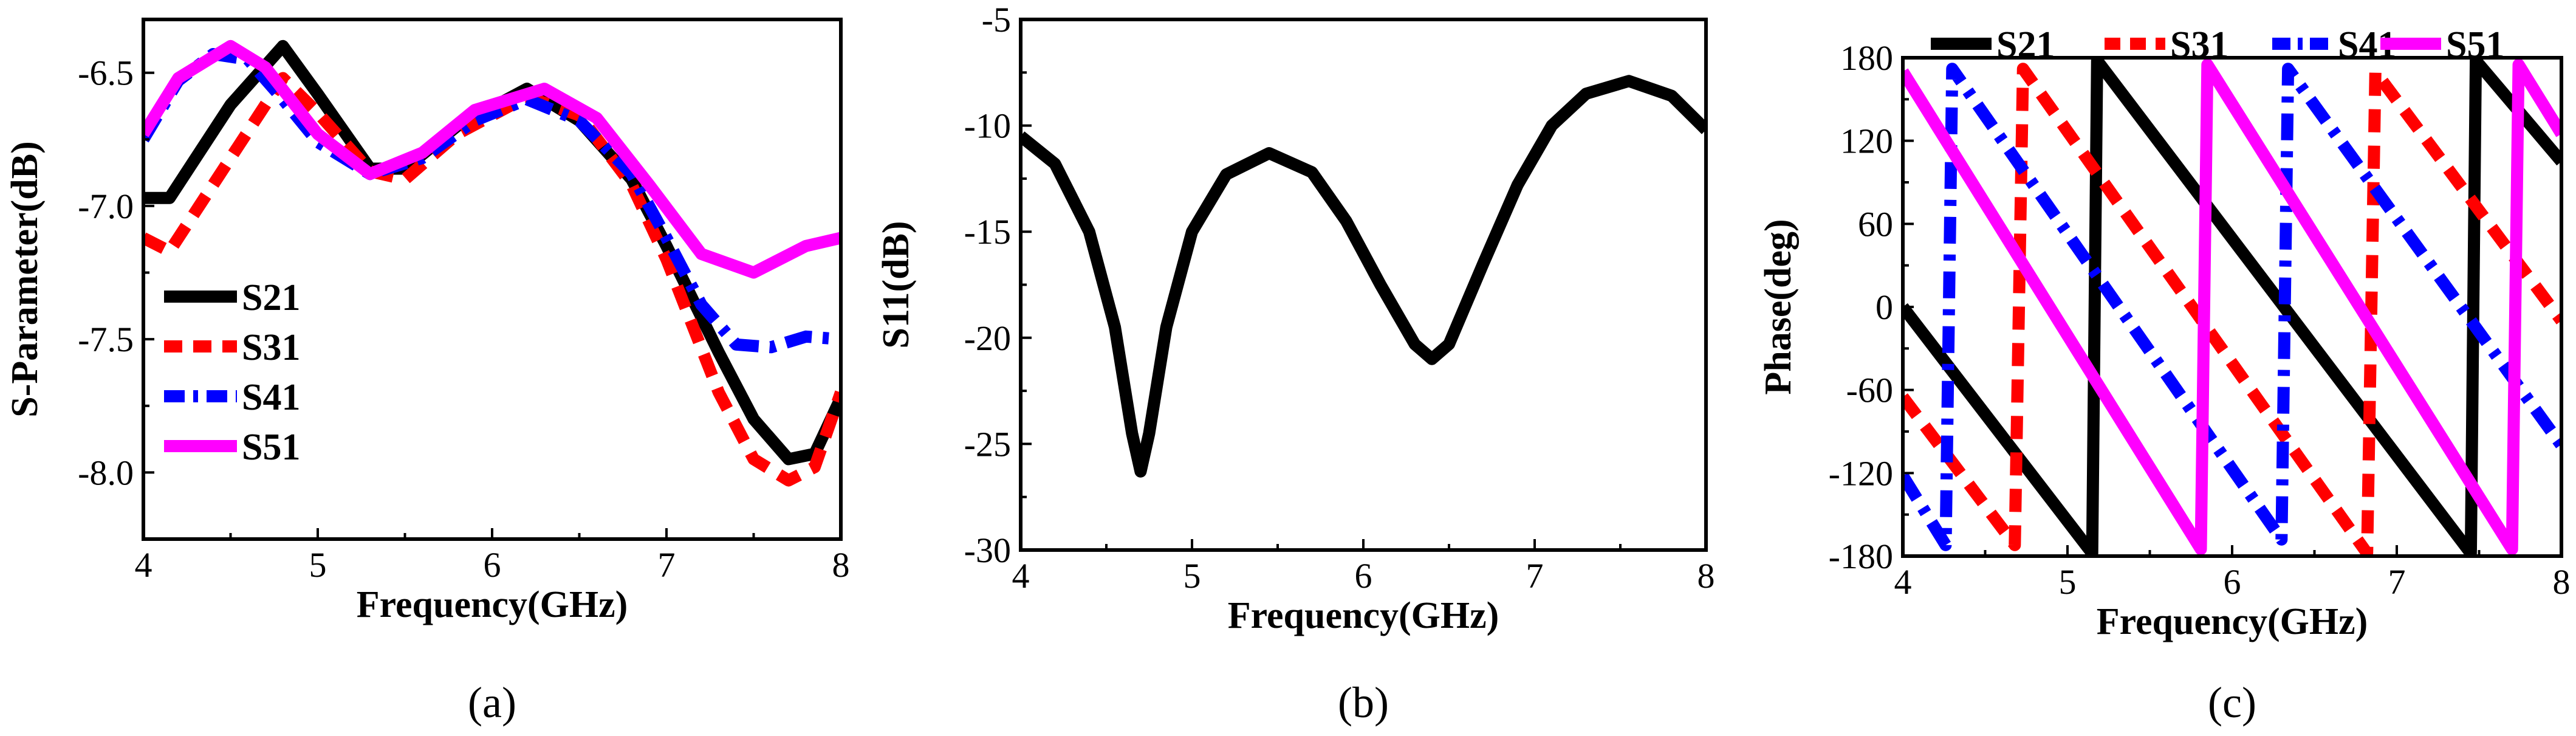  I want to click on y-tick-label: -20, so click(987, 338).